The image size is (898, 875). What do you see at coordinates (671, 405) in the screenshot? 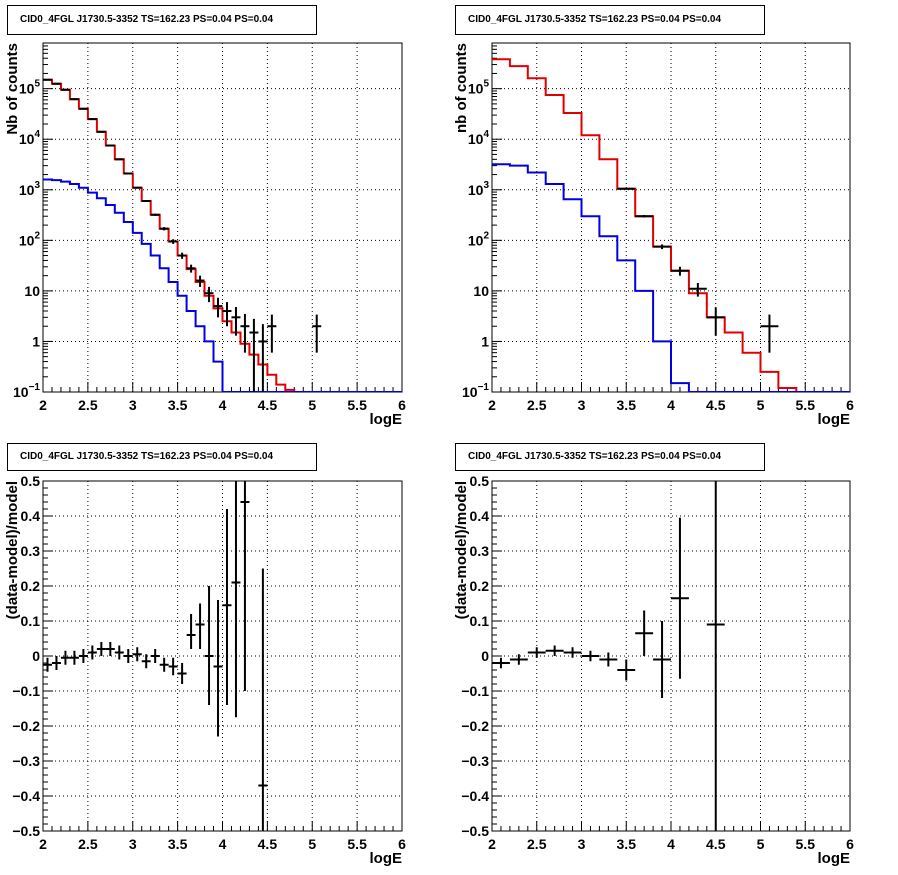
I see `x-tick-label: 4` at bounding box center [671, 405].